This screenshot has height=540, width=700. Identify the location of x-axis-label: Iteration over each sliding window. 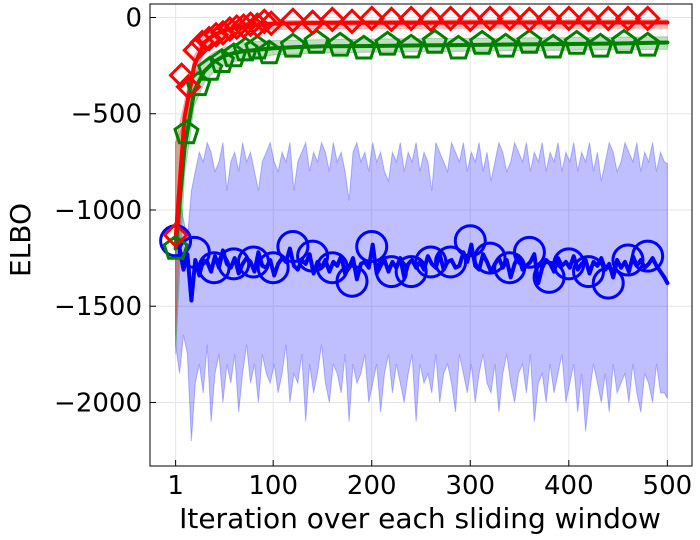
(420, 518).